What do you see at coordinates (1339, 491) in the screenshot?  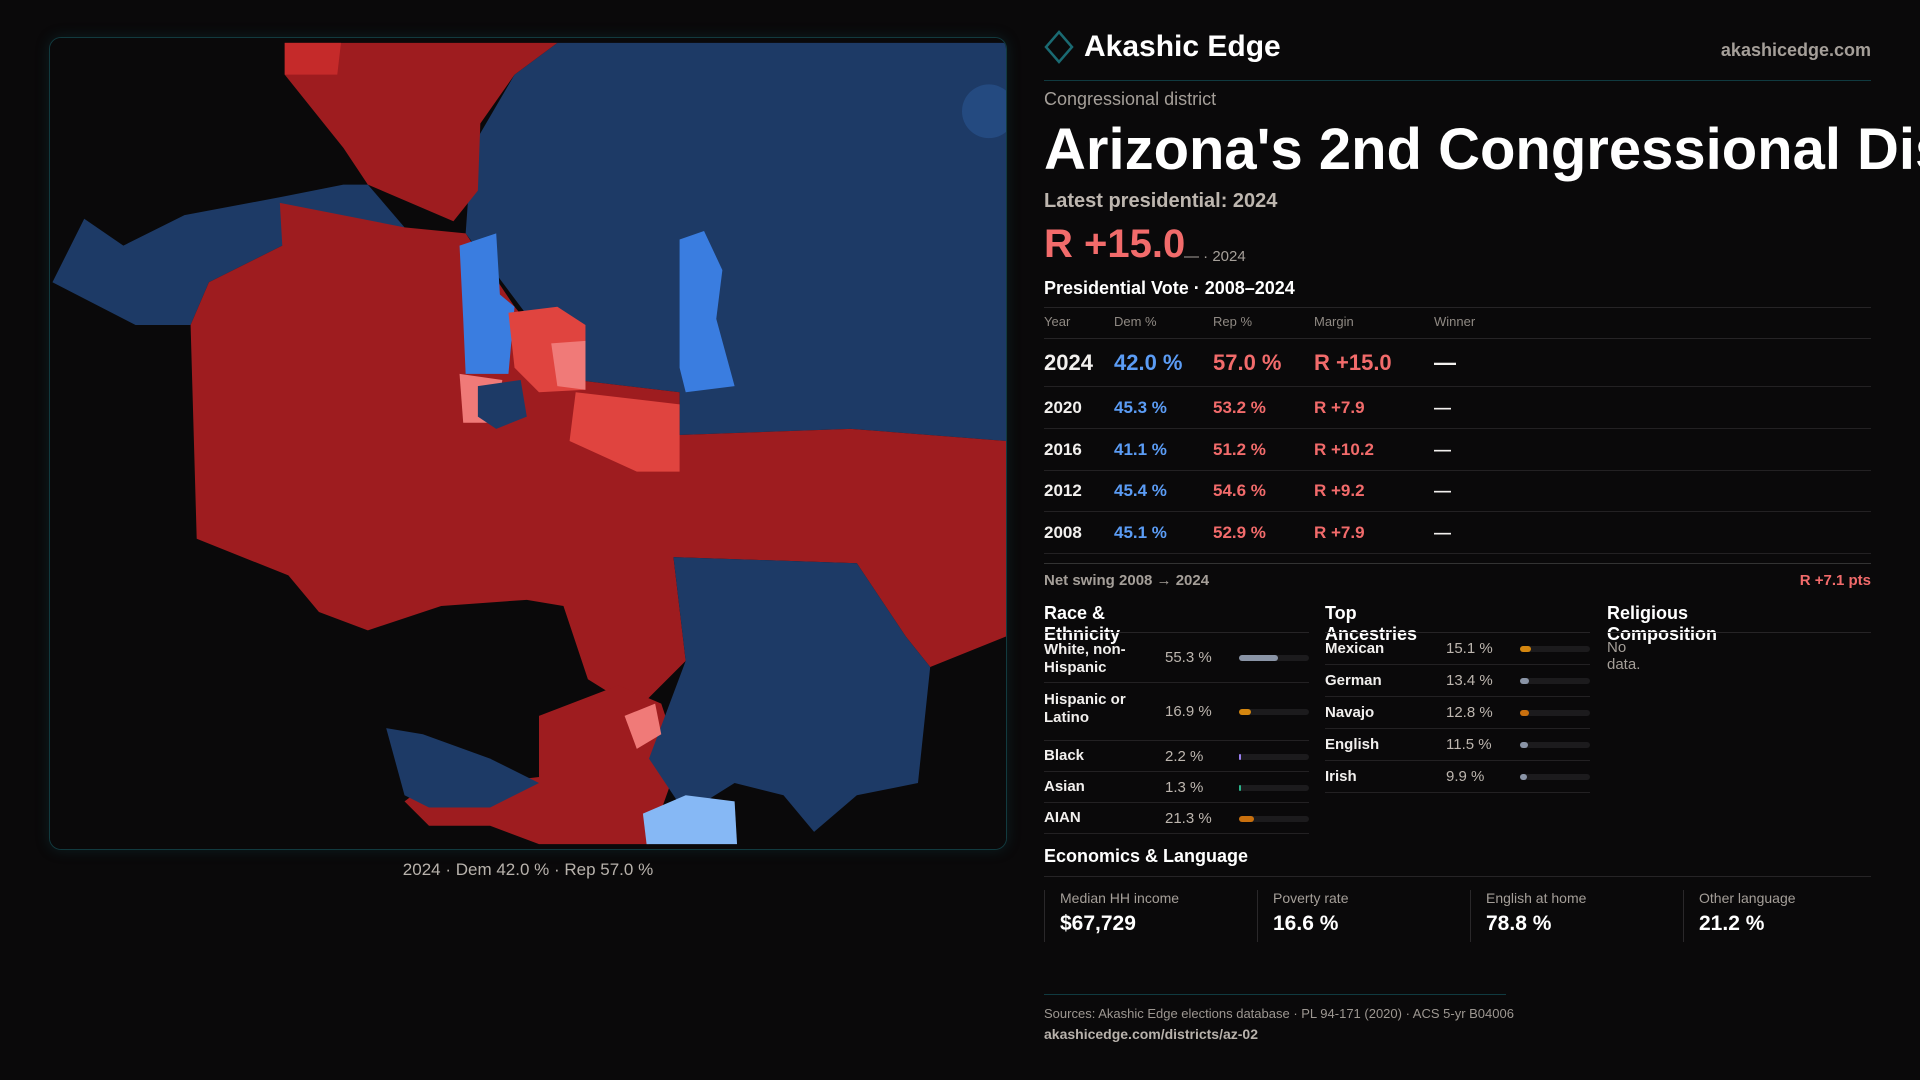 I see `vote-cell-margin: R +9.2` at bounding box center [1339, 491].